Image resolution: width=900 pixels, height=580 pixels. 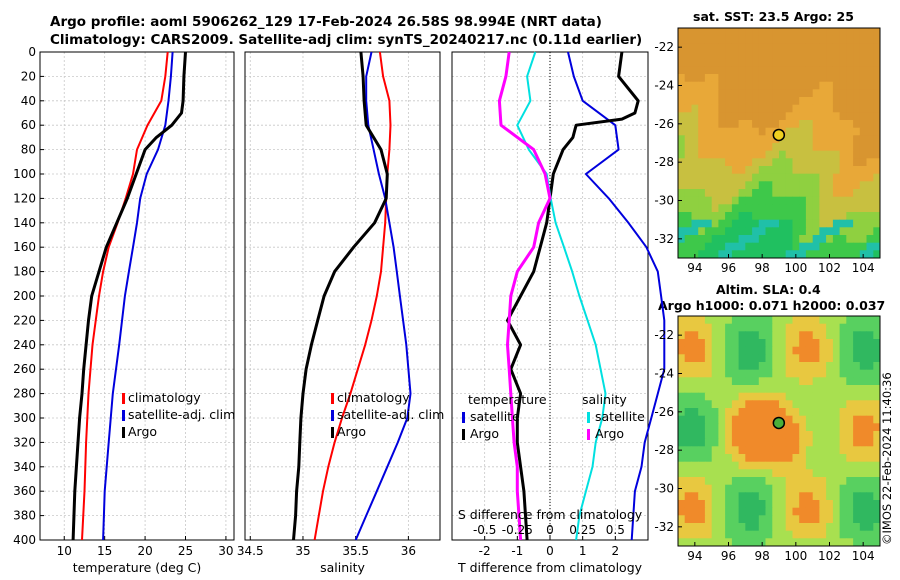 I want to click on map-y-tick-label: -30, so click(x=664, y=489).